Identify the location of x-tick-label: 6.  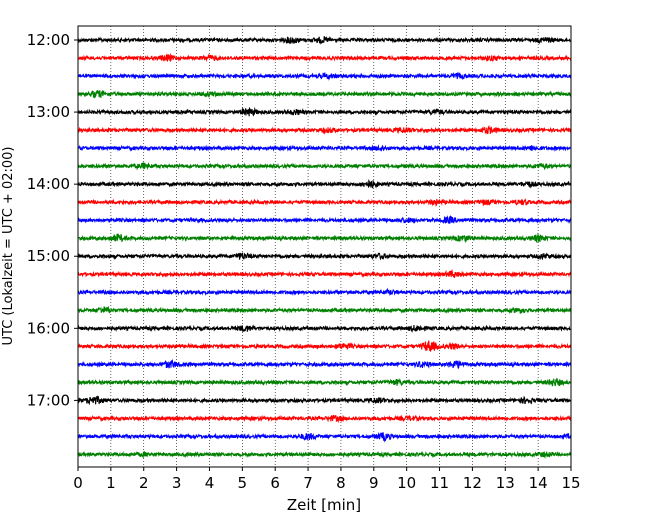
(275, 483).